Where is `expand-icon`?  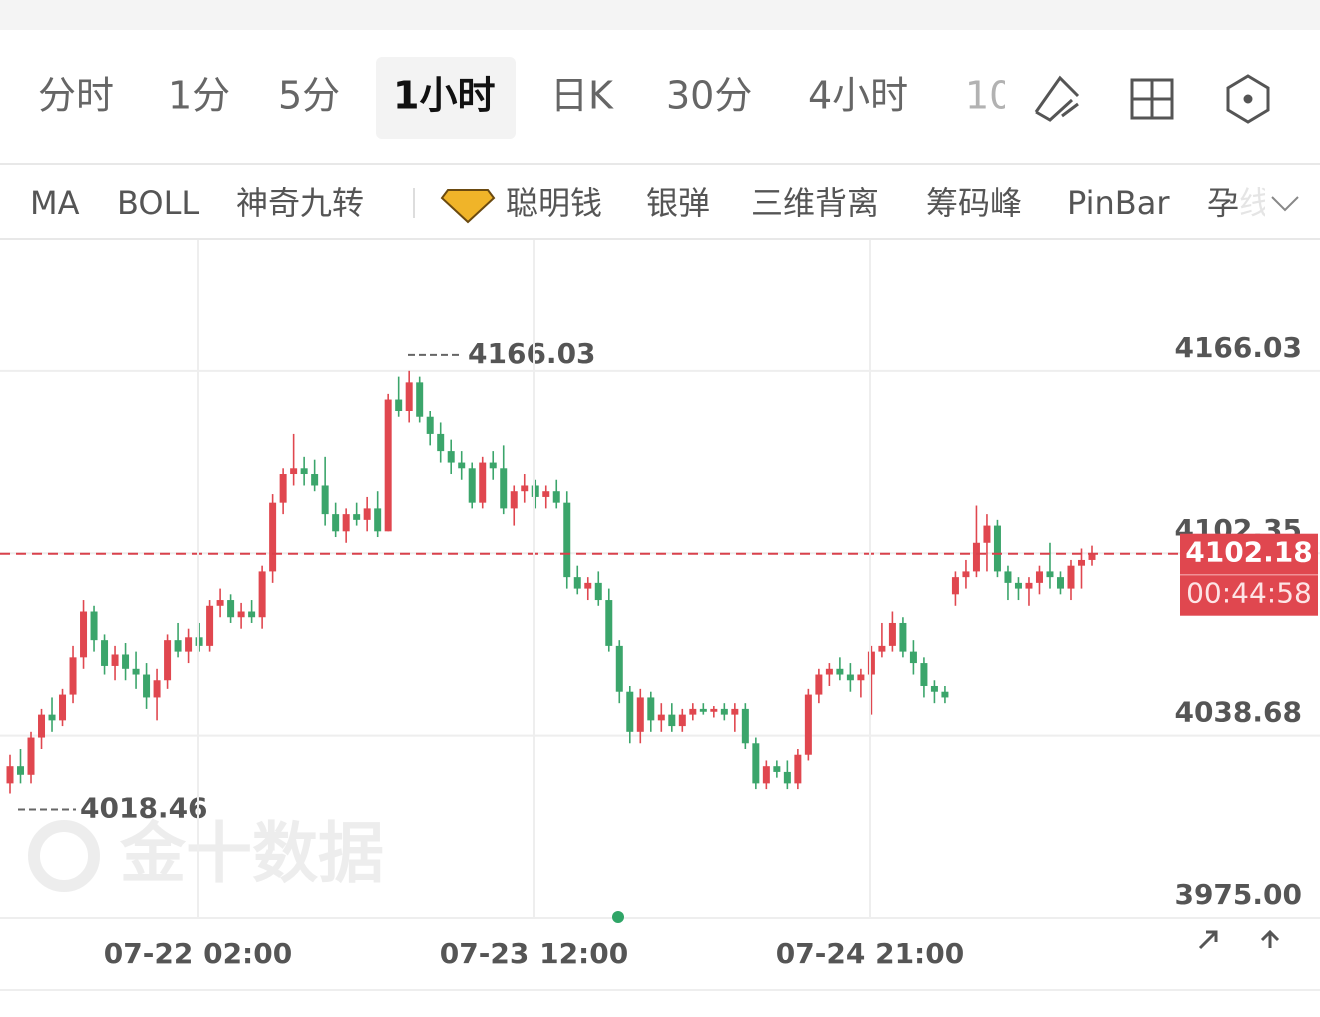 expand-icon is located at coordinates (1285, 204).